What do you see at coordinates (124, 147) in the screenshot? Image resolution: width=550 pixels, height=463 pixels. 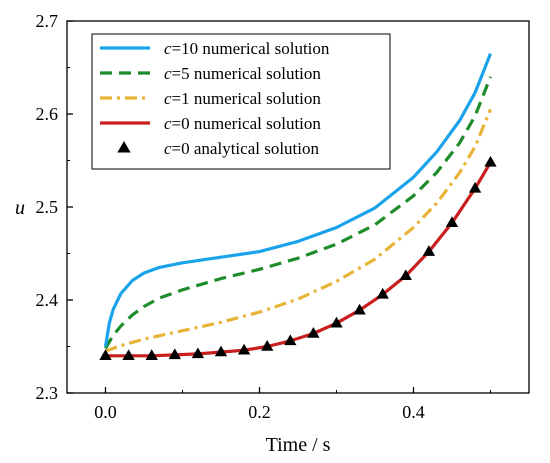 I see `legend-marker` at bounding box center [124, 147].